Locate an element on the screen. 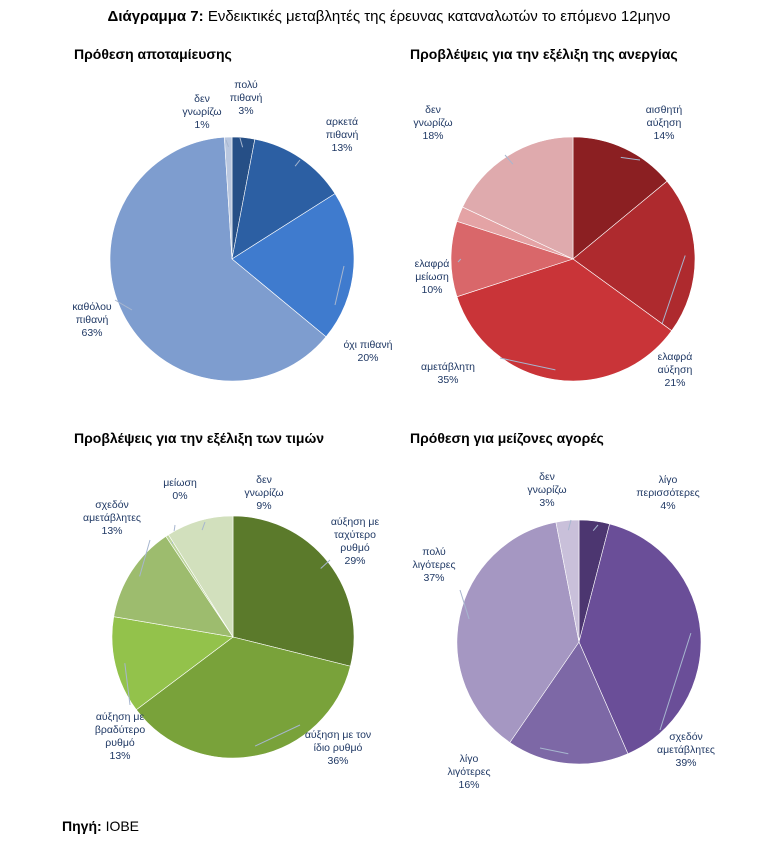  slice-label: αύξηση με ταχύτερο ρυθμό 29% is located at coordinates (355, 541).